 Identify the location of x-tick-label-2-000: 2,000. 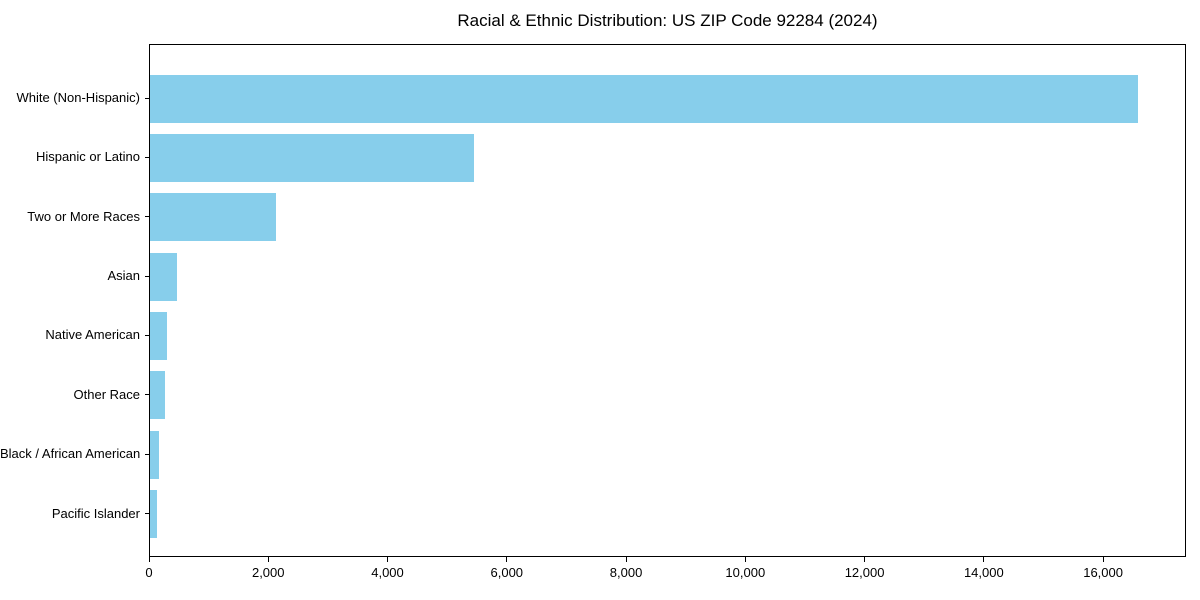
(268, 572).